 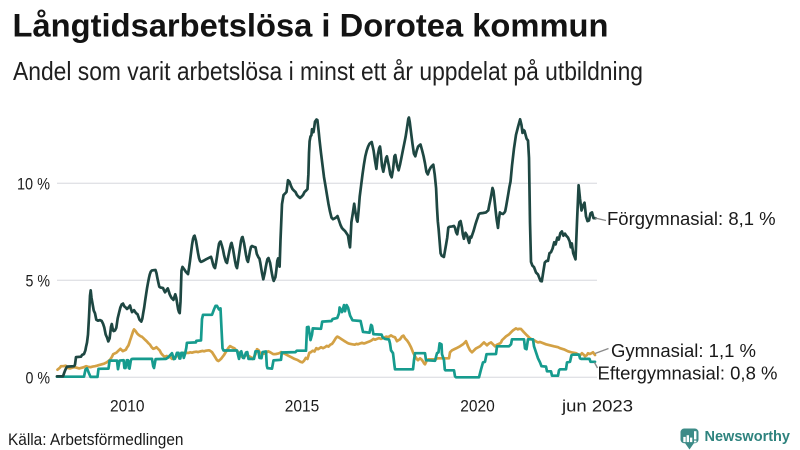 I want to click on svg-text: Eftergymnasial: 0,8 %, so click(x=688, y=373).